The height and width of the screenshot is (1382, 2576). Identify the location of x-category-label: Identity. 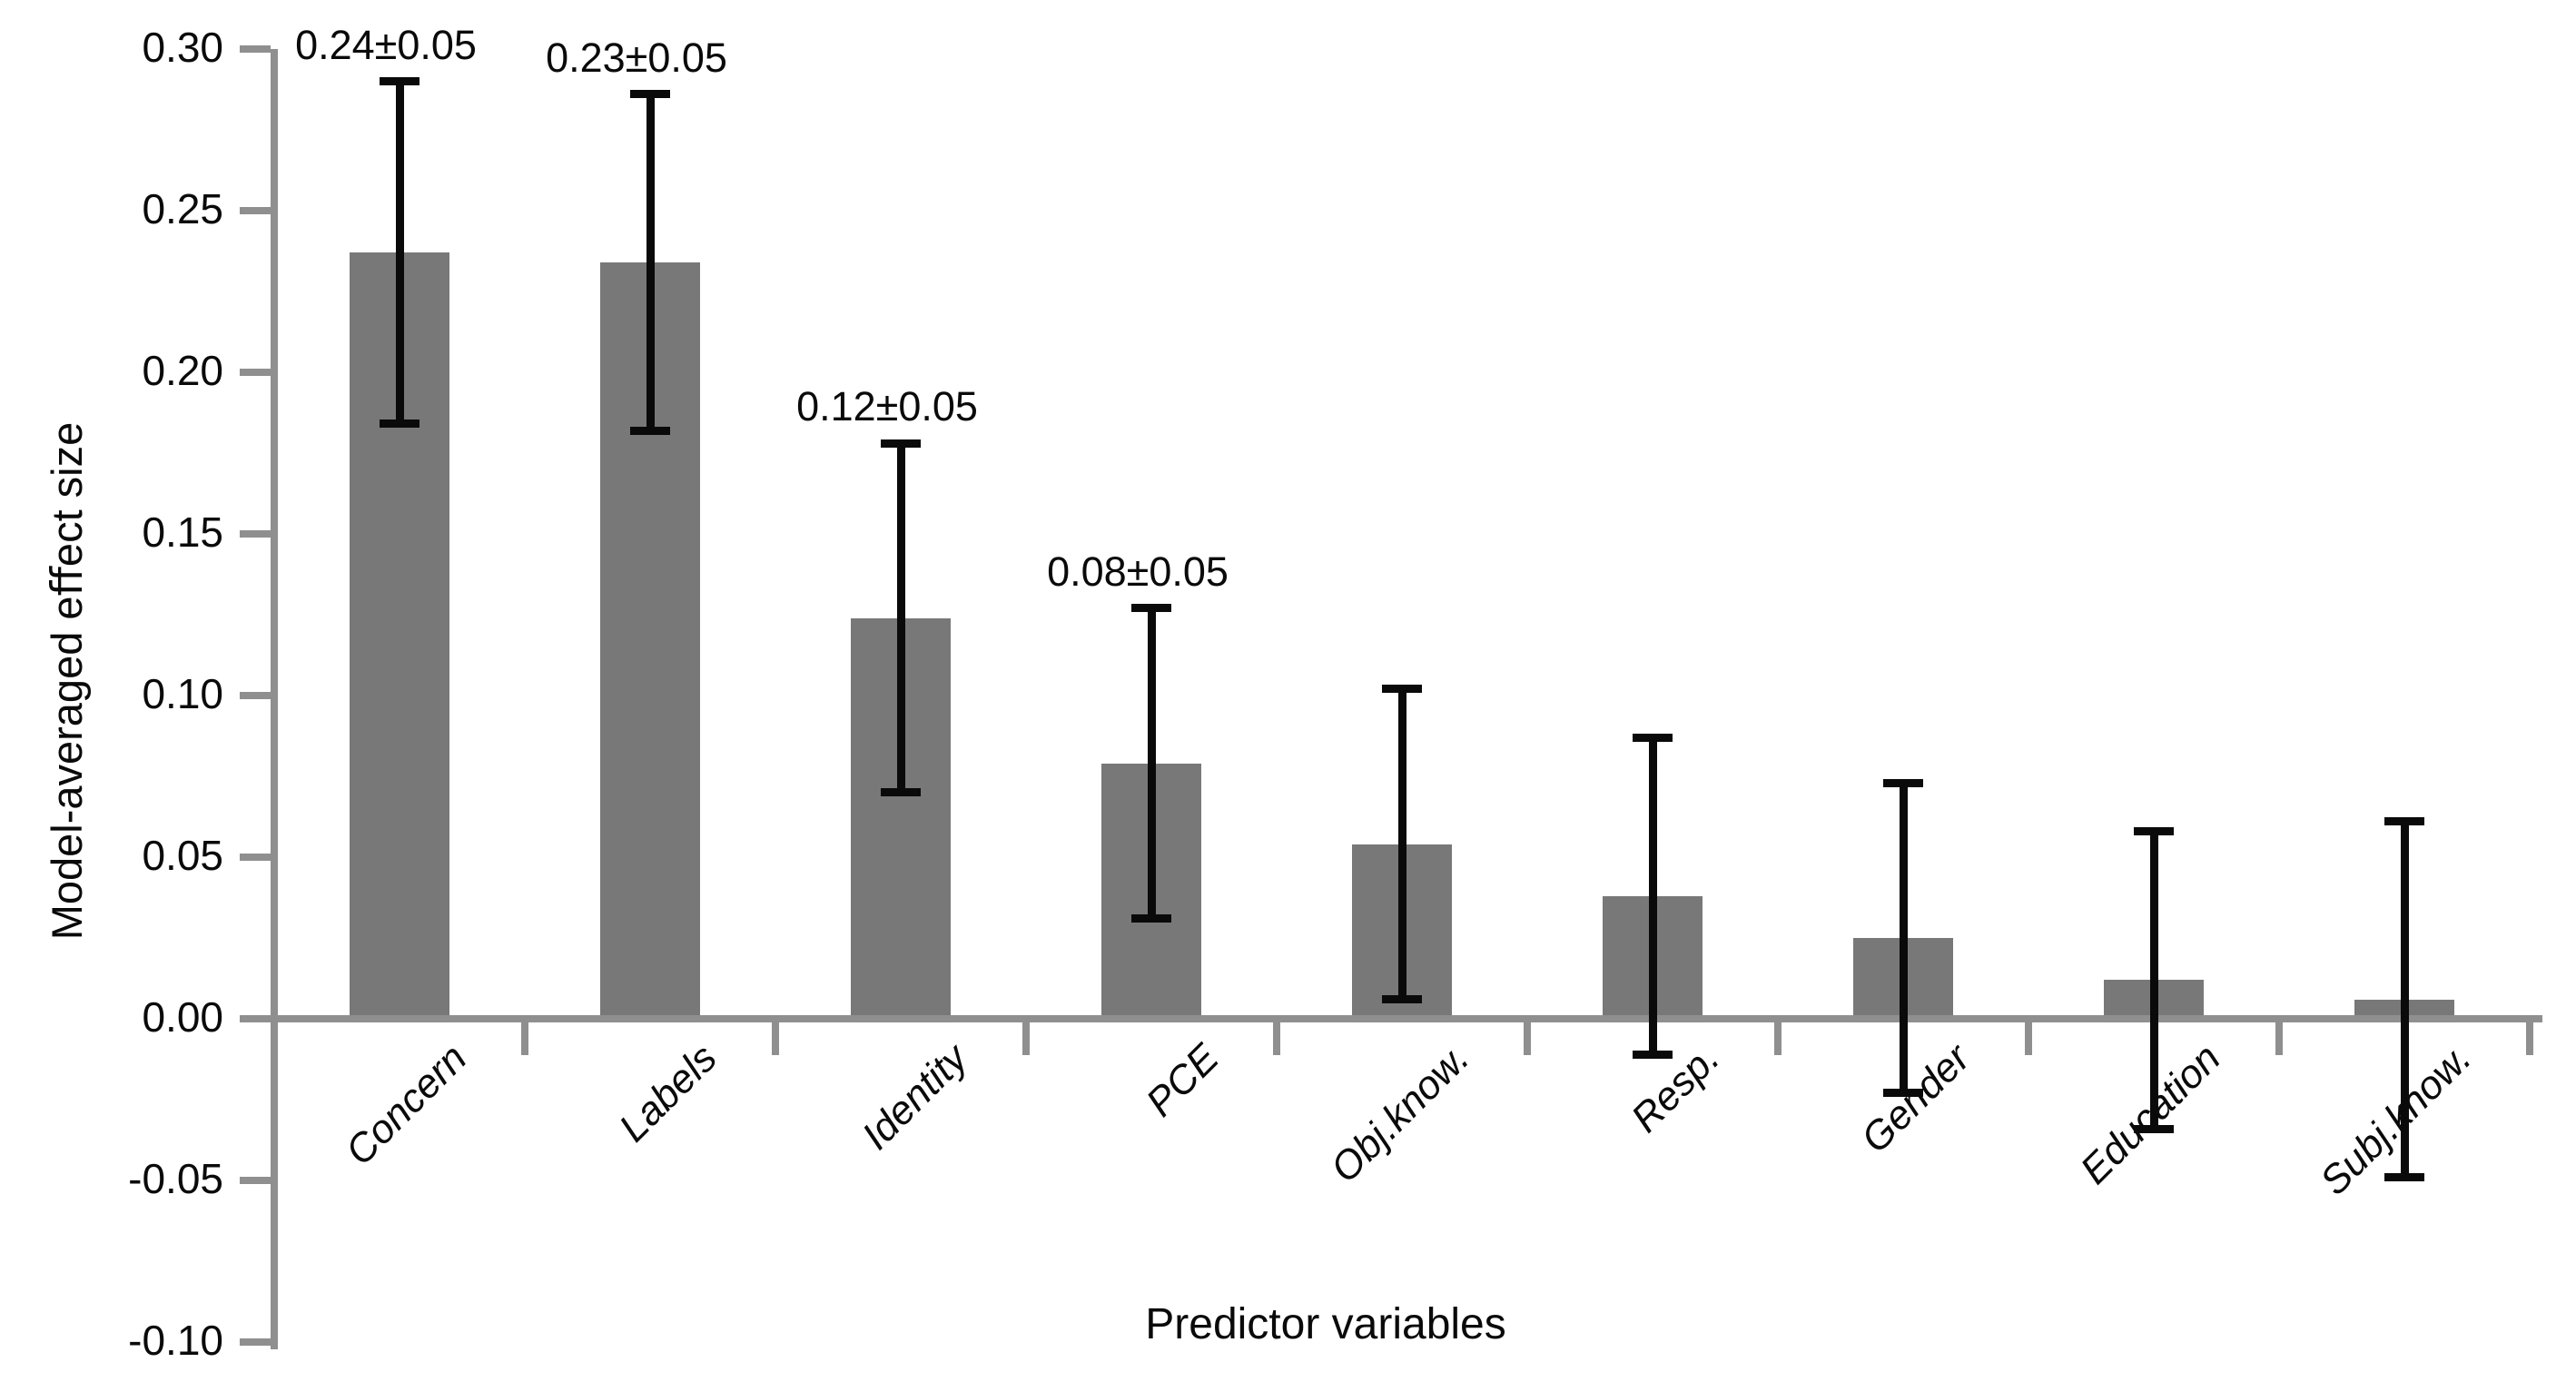
(915, 1097).